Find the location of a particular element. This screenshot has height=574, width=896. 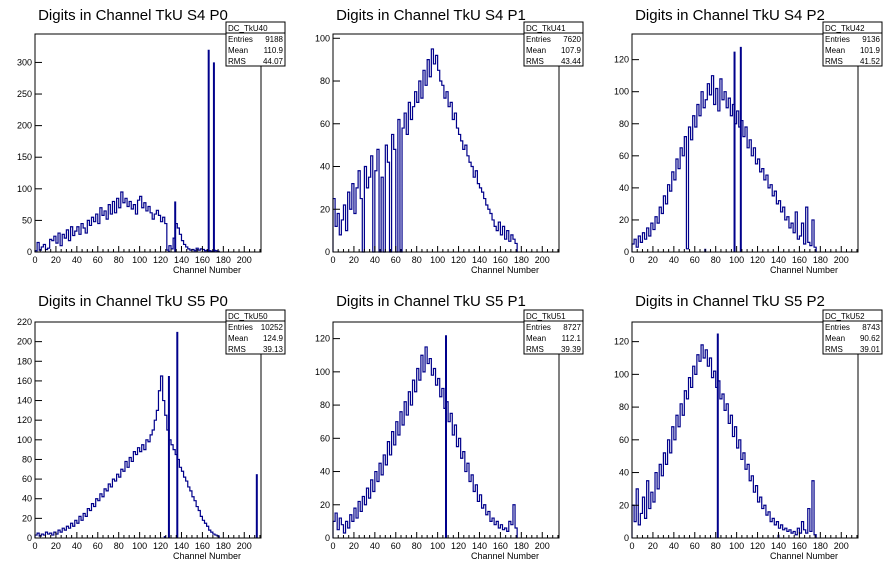

stats-box: DC_TkU52 Entries 8743 Mean 90.62 RMS 39.01 is located at coordinates (852, 332).